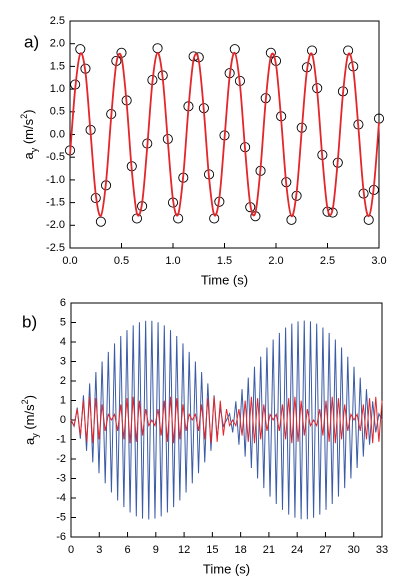 The image size is (414, 585). Describe the element at coordinates (63, 342) in the screenshot. I see `y-tick-label: 4` at that location.